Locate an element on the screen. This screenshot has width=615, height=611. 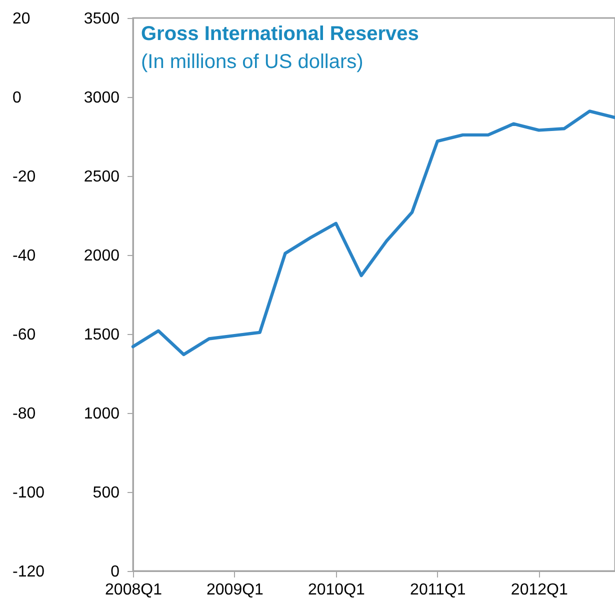
y-tick-label: -40 is located at coordinates (24, 256).